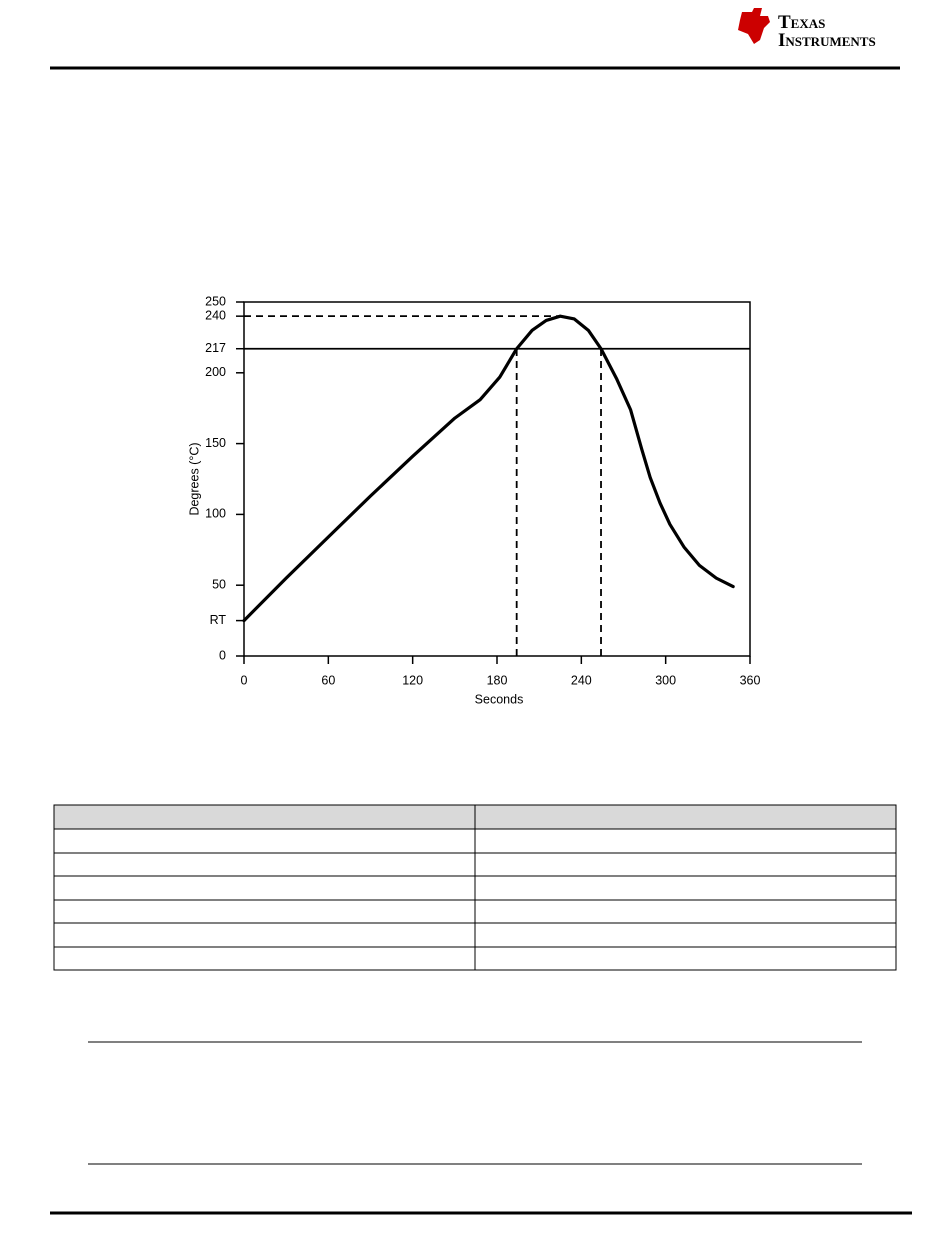 This screenshot has height=1254, width=950. Describe the element at coordinates (750, 680) in the screenshot. I see `x-tick-label: 360` at that location.